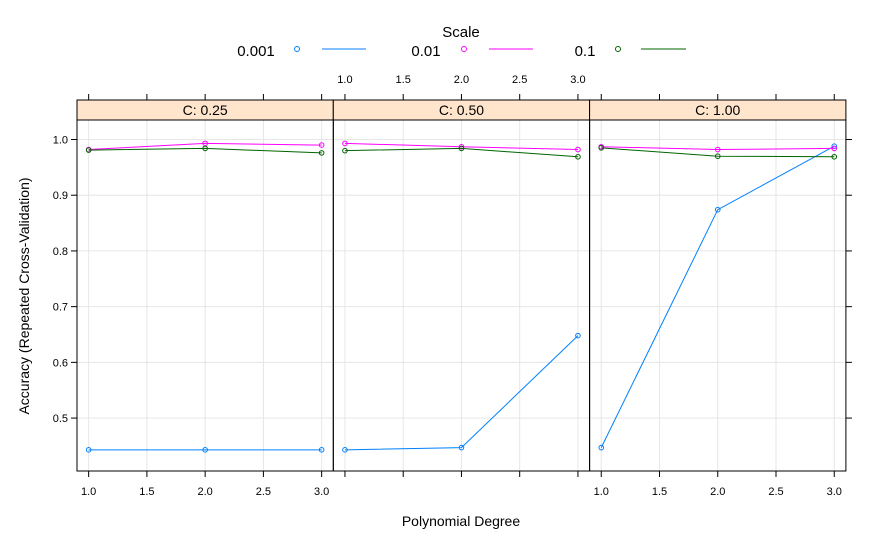 This screenshot has height=550, width=884. I want to click on x-tick-label-2-4: 3.0, so click(834, 492).